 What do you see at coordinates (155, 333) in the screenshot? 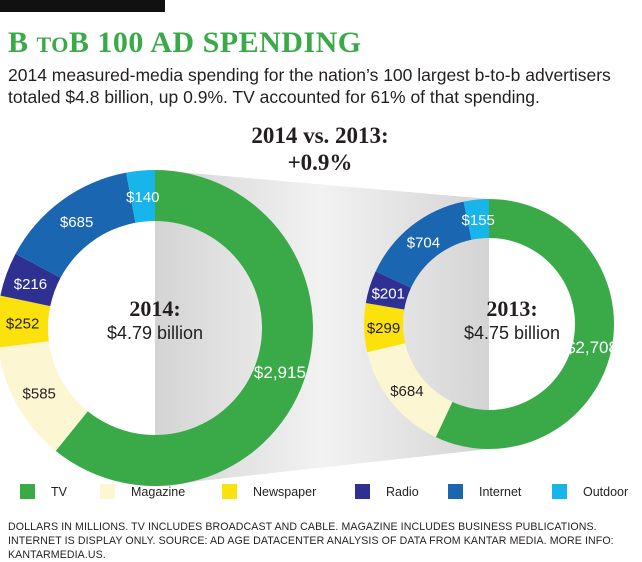
I see `total-label: $4.79 billion` at bounding box center [155, 333].